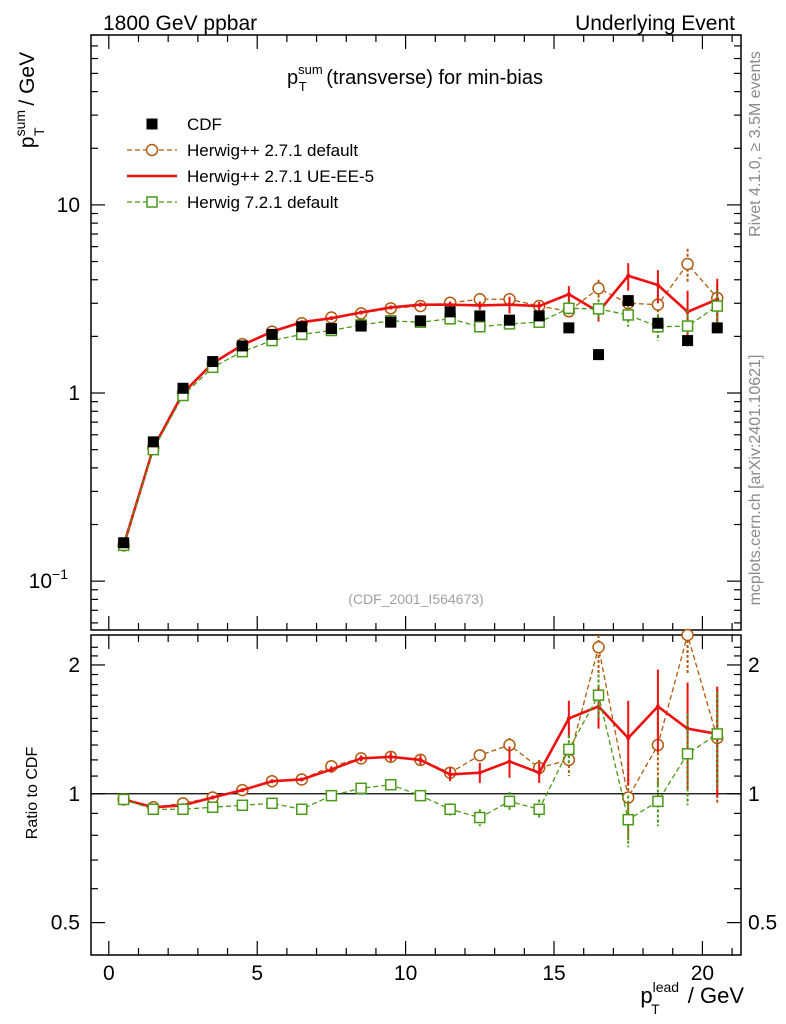 The image size is (786, 1024). Describe the element at coordinates (755, 480) in the screenshot. I see `mcplots-label: mcplots.cern.ch [arXiv:2401.10621]` at that location.